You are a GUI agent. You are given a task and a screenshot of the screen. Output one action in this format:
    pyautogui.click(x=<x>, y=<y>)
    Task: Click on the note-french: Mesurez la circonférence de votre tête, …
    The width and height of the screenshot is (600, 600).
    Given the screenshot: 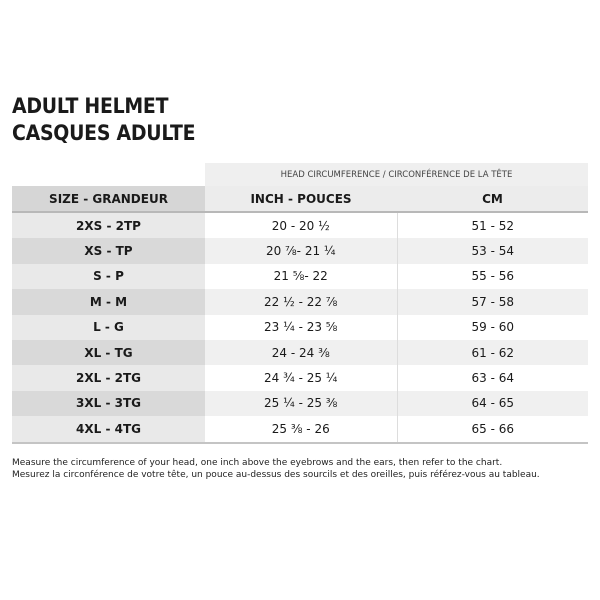 What is the action you would take?
    pyautogui.click(x=276, y=475)
    